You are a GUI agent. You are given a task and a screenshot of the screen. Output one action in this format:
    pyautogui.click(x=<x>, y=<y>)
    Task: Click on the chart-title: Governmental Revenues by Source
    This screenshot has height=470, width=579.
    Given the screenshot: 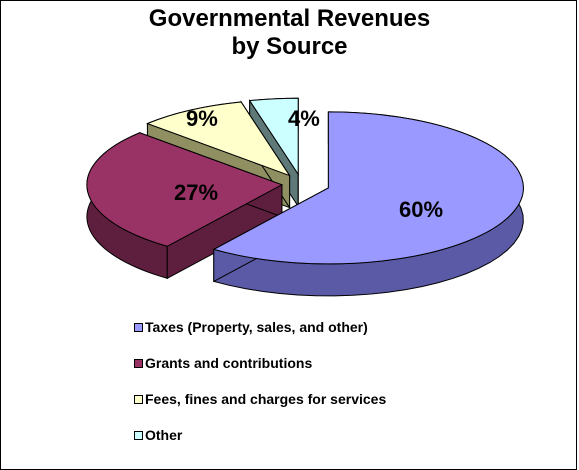 What is the action you would take?
    pyautogui.click(x=289, y=33)
    